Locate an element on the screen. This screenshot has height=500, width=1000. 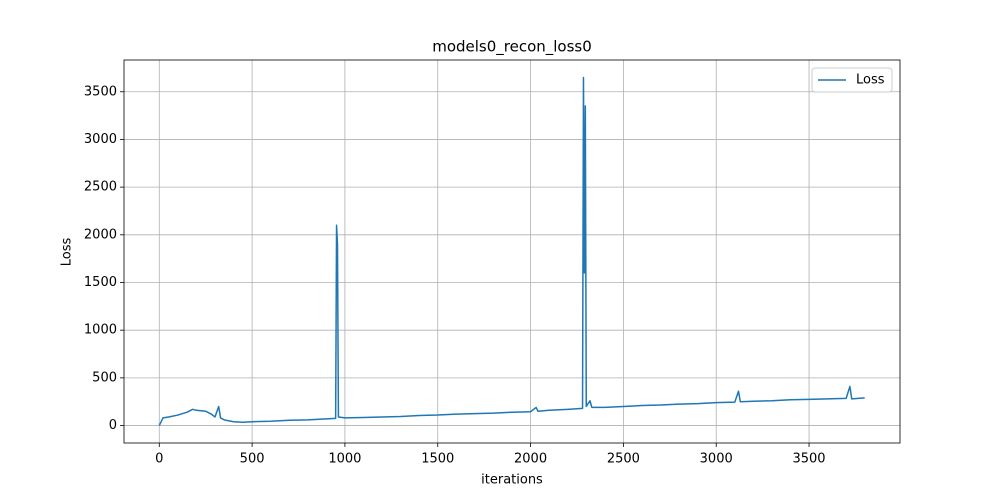
x-tick-label: 3000 is located at coordinates (716, 459).